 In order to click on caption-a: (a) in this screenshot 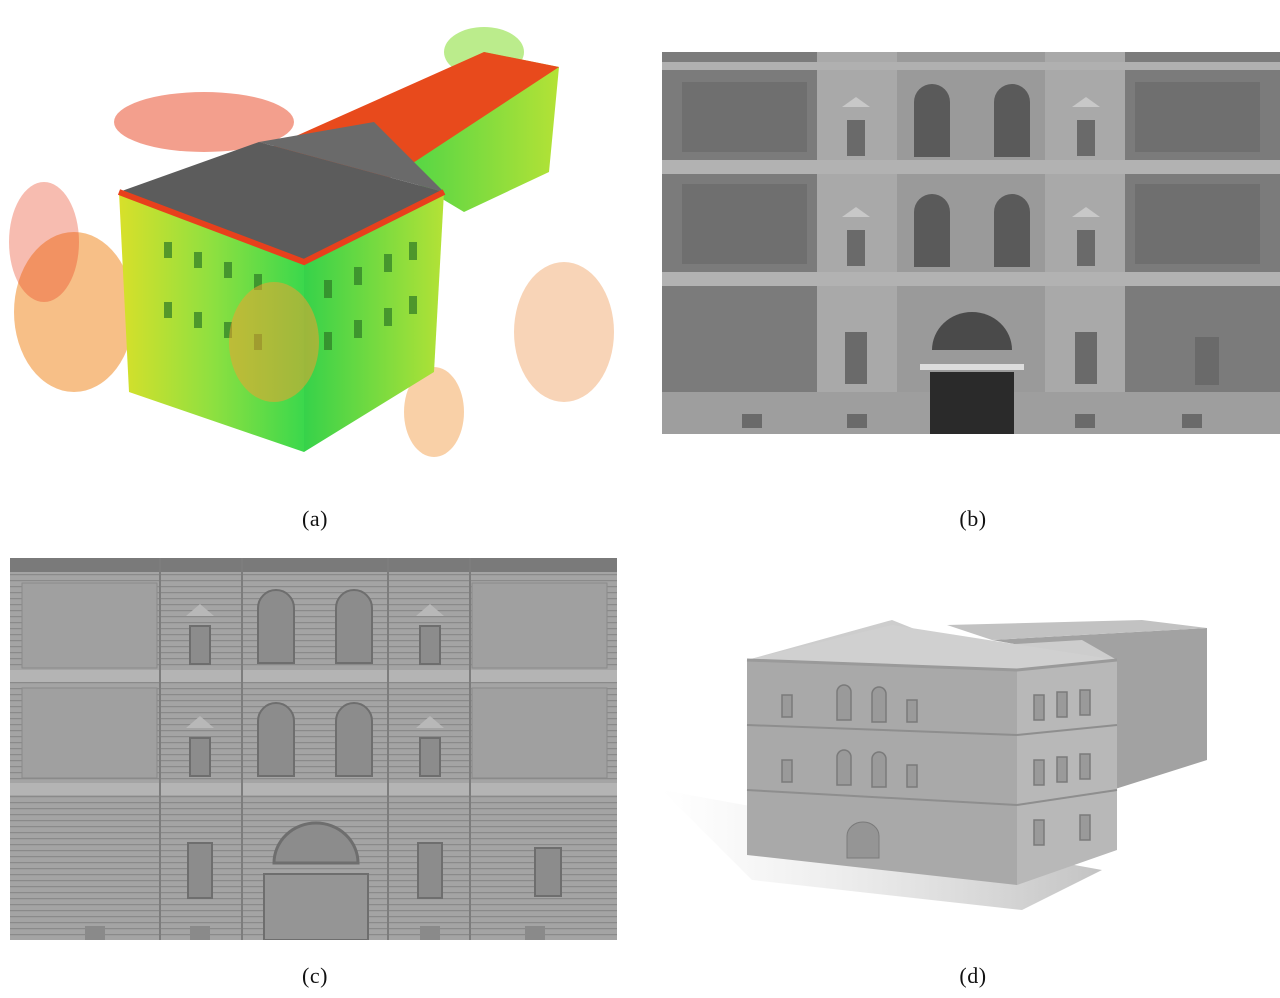, I will do `click(315, 518)`.